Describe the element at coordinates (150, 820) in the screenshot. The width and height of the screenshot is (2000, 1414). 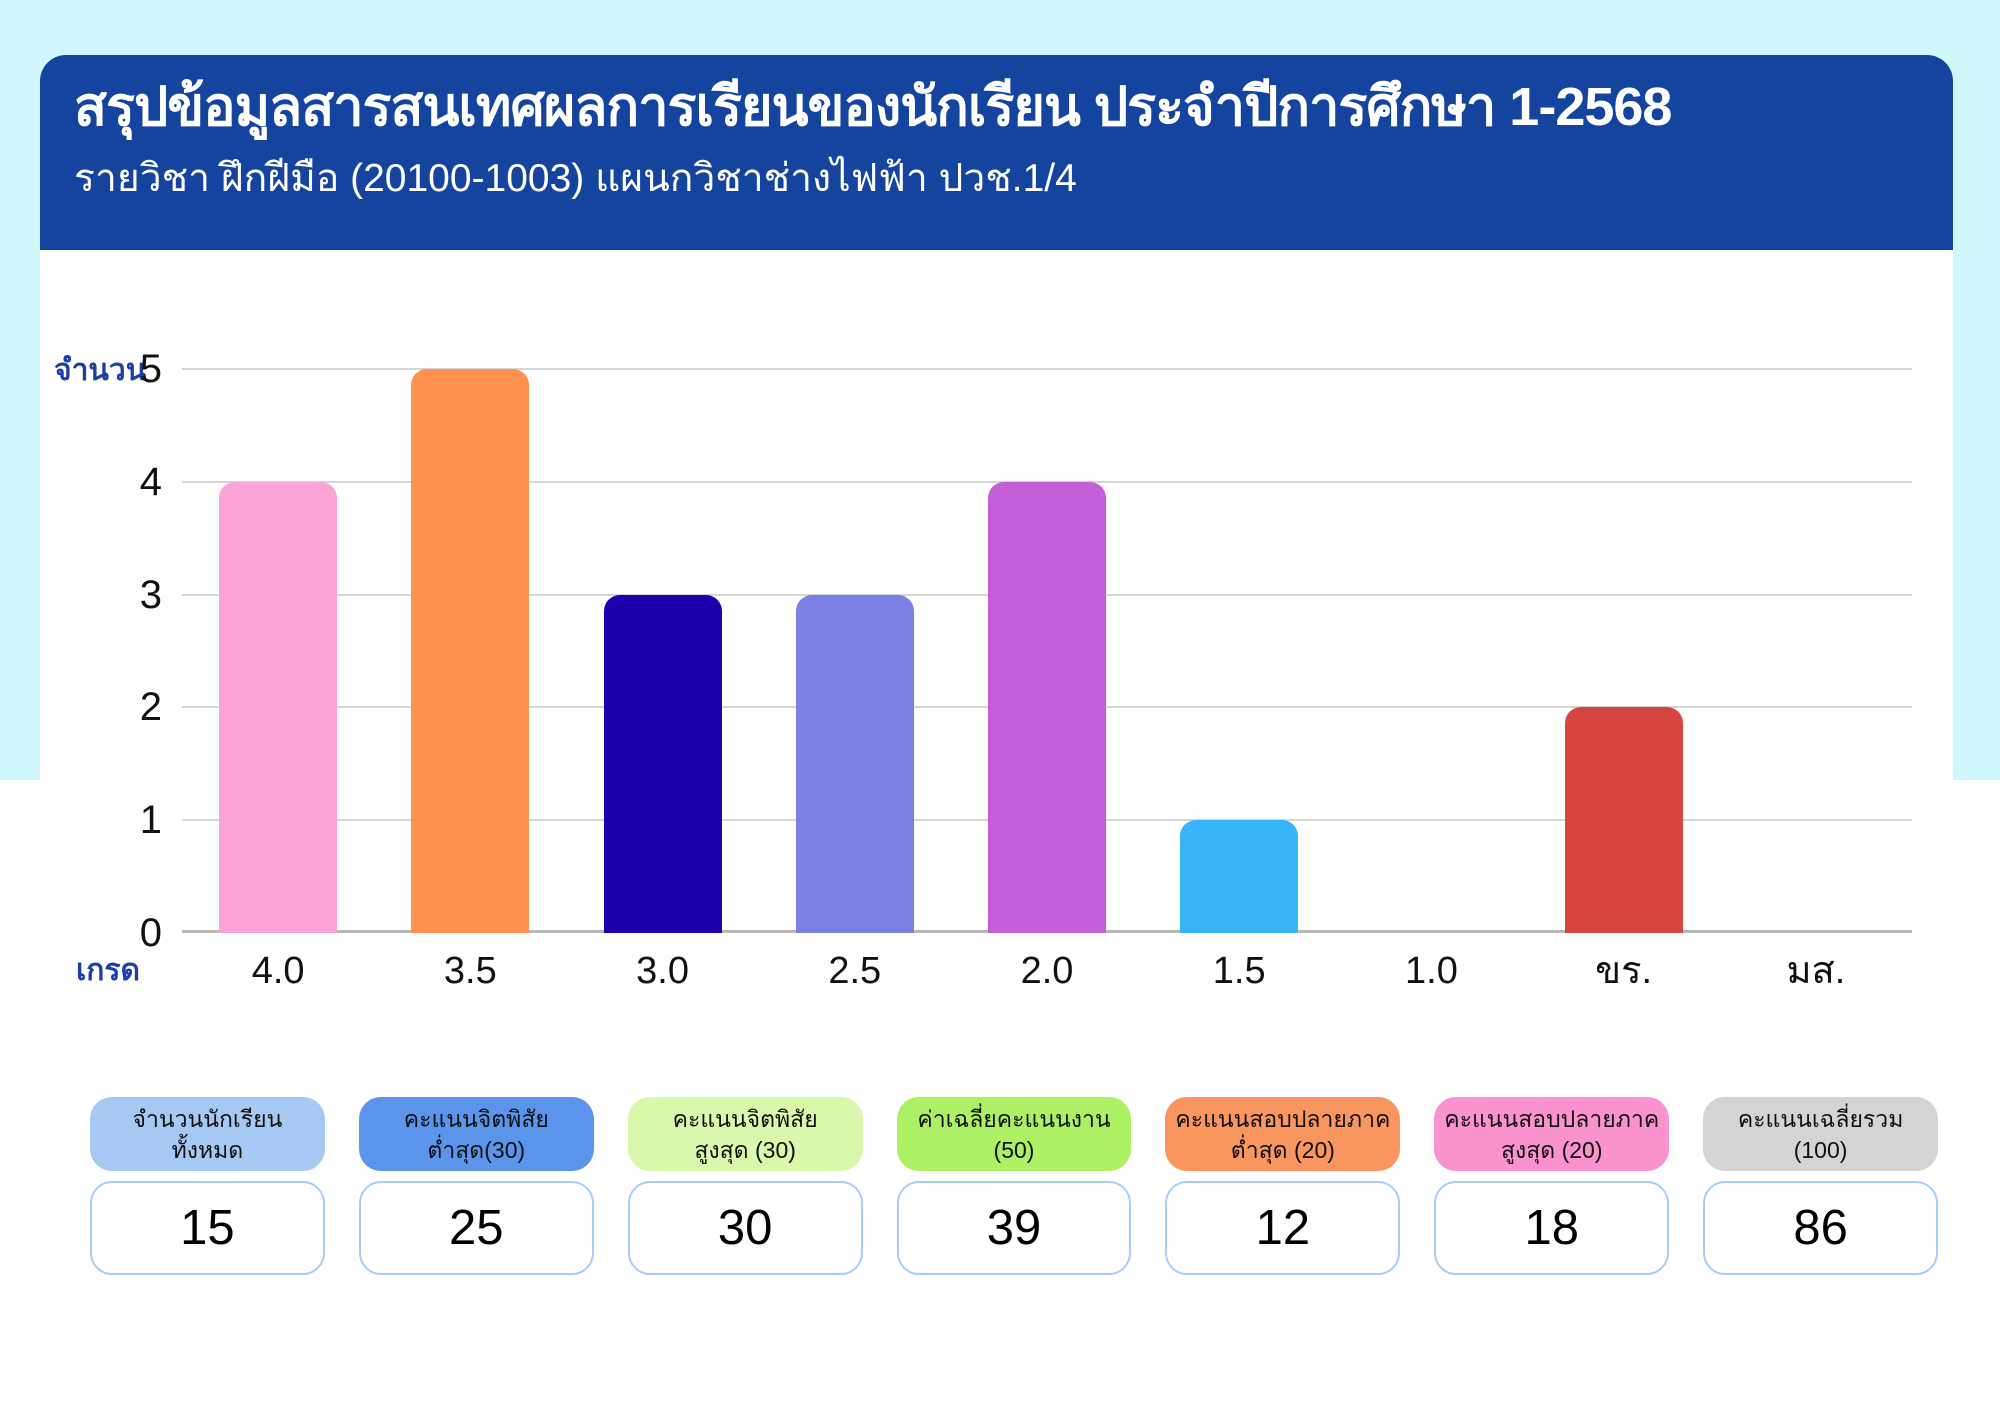
I see `y-tick-label: 1` at that location.